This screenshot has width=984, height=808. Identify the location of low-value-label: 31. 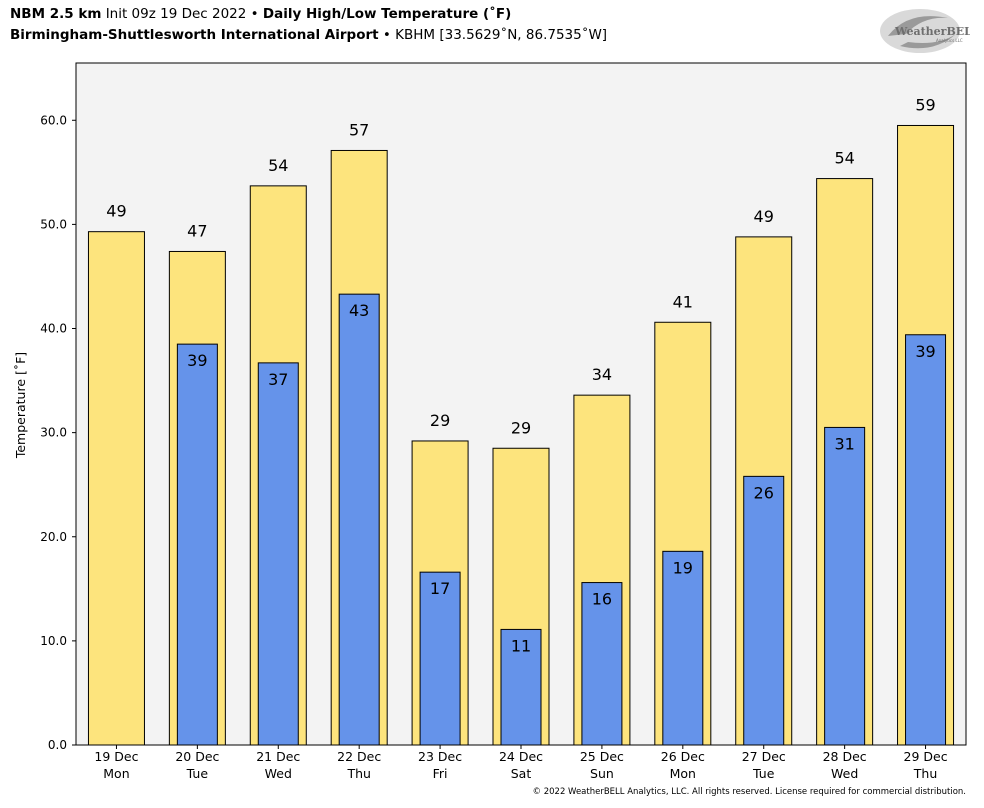
(844, 443).